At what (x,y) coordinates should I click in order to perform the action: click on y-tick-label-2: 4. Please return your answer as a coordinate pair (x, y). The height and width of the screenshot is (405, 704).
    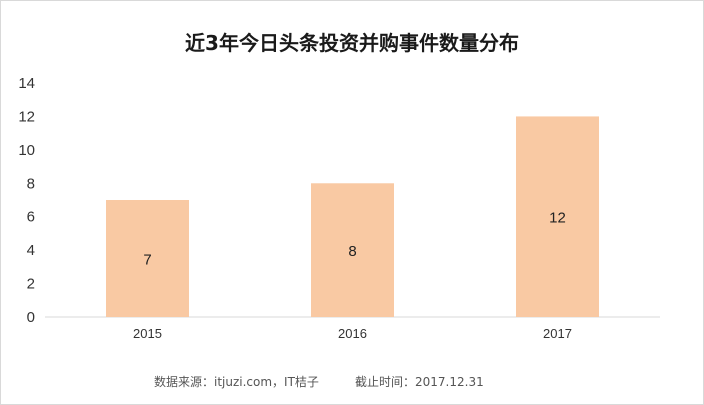
    Looking at the image, I should click on (31, 250).